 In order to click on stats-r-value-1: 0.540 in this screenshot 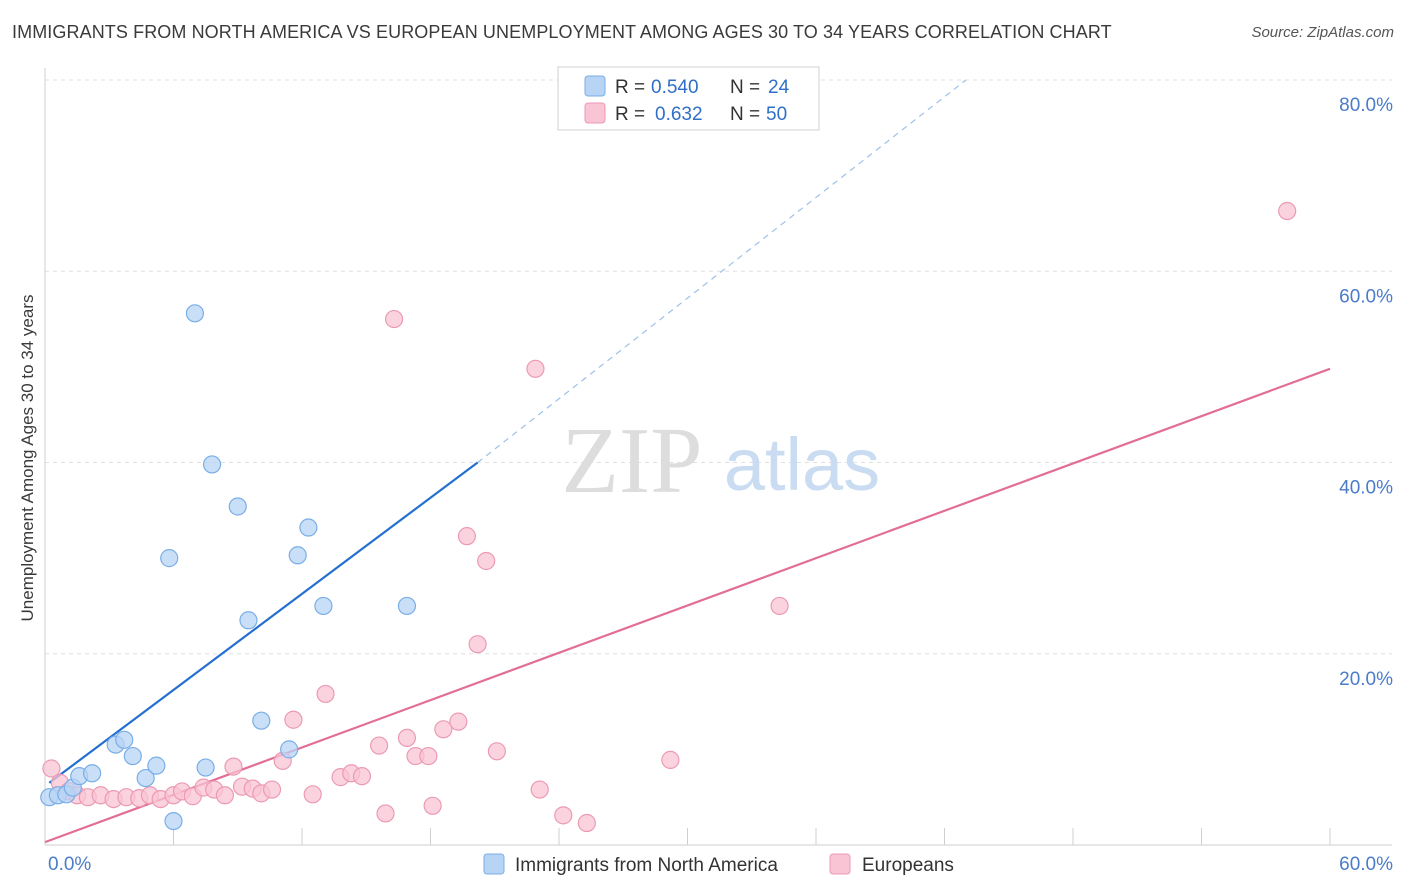, I will do `click(675, 87)`.